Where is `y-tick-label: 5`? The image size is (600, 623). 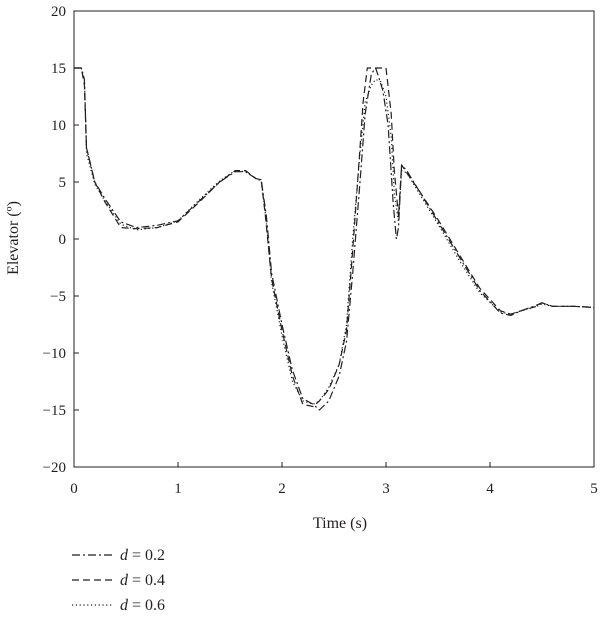
y-tick-label: 5 is located at coordinates (63, 183).